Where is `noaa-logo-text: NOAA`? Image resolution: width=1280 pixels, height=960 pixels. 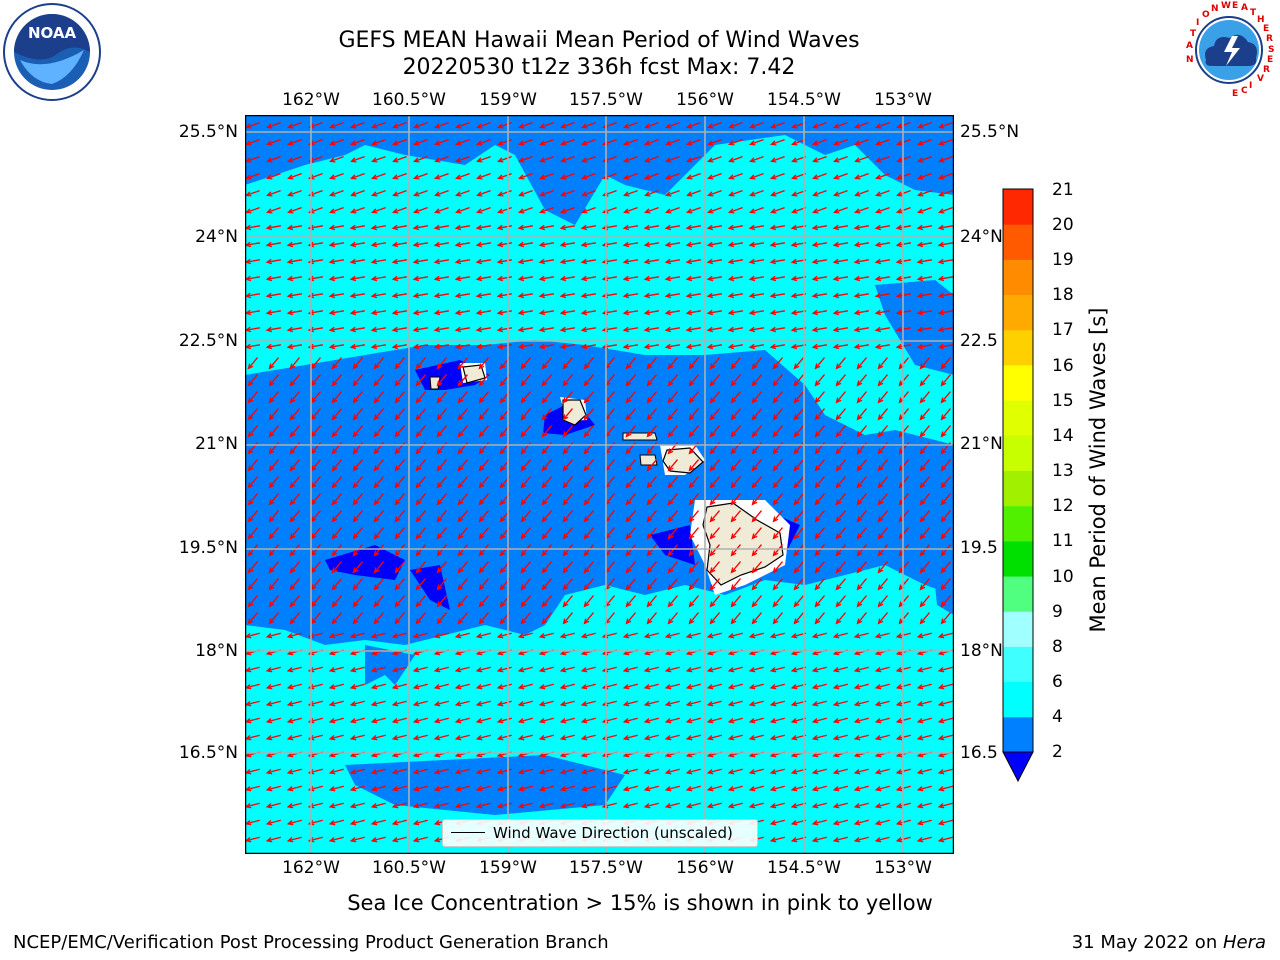 noaa-logo-text: NOAA is located at coordinates (52, 33).